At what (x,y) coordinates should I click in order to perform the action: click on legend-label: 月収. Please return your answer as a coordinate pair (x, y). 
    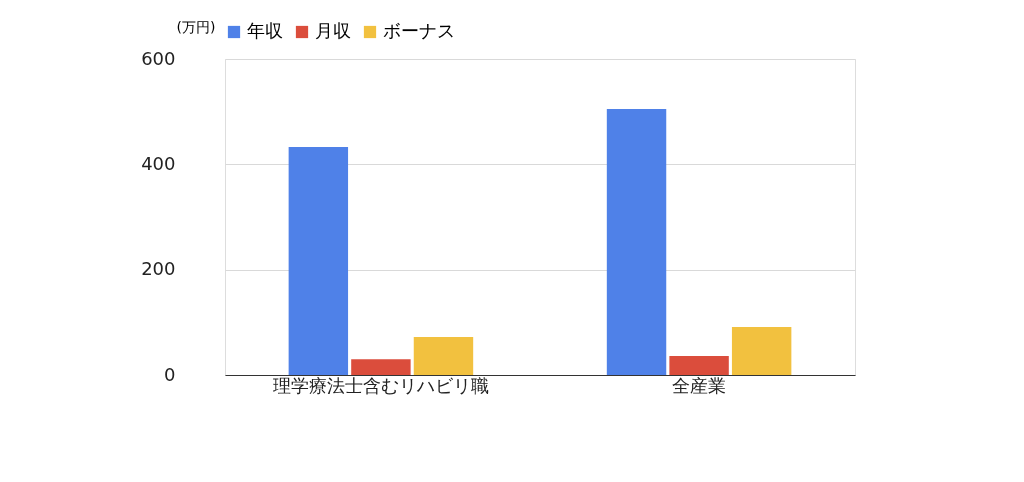
    Looking at the image, I should click on (333, 30).